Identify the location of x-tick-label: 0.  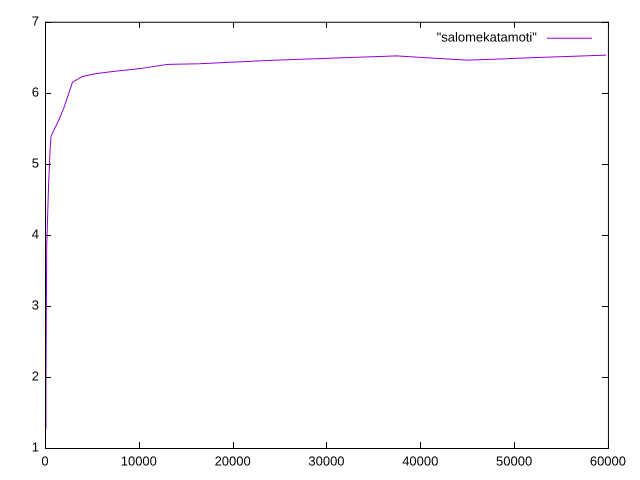
(45, 460).